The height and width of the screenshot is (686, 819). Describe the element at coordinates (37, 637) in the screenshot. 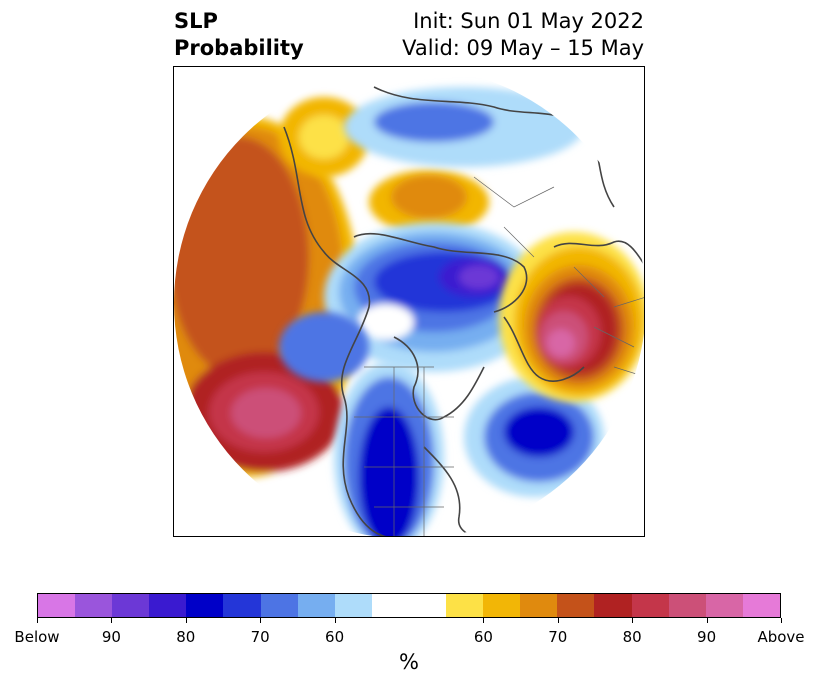

I see `colorbar-tick-label: Below` at that location.